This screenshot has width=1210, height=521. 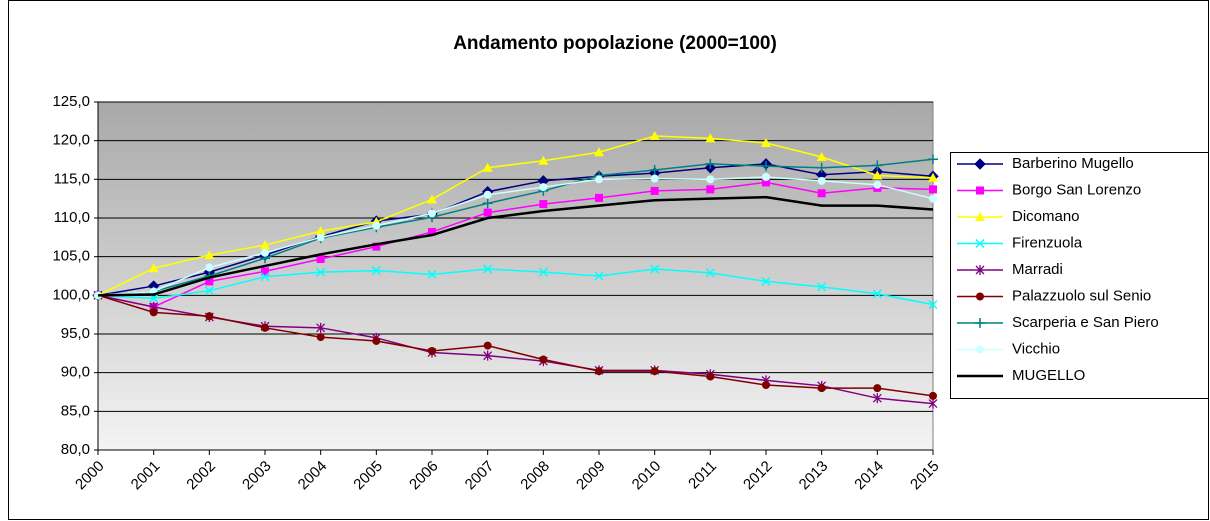 What do you see at coordinates (1085, 322) in the screenshot?
I see `legend-label: Scarperia e San Piero` at bounding box center [1085, 322].